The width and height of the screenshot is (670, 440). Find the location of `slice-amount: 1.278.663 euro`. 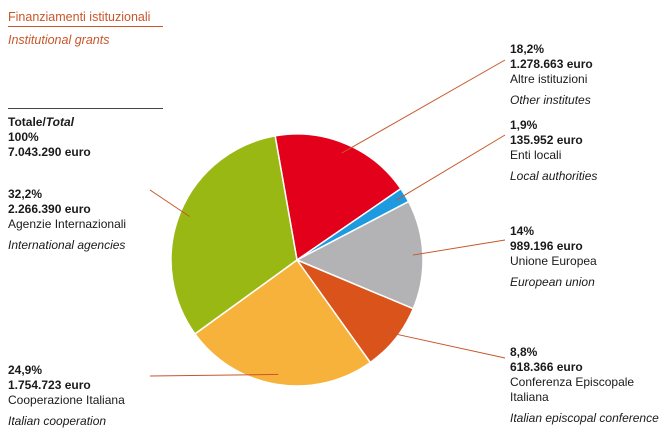

slice-amount: 1.278.663 euro is located at coordinates (551, 64).